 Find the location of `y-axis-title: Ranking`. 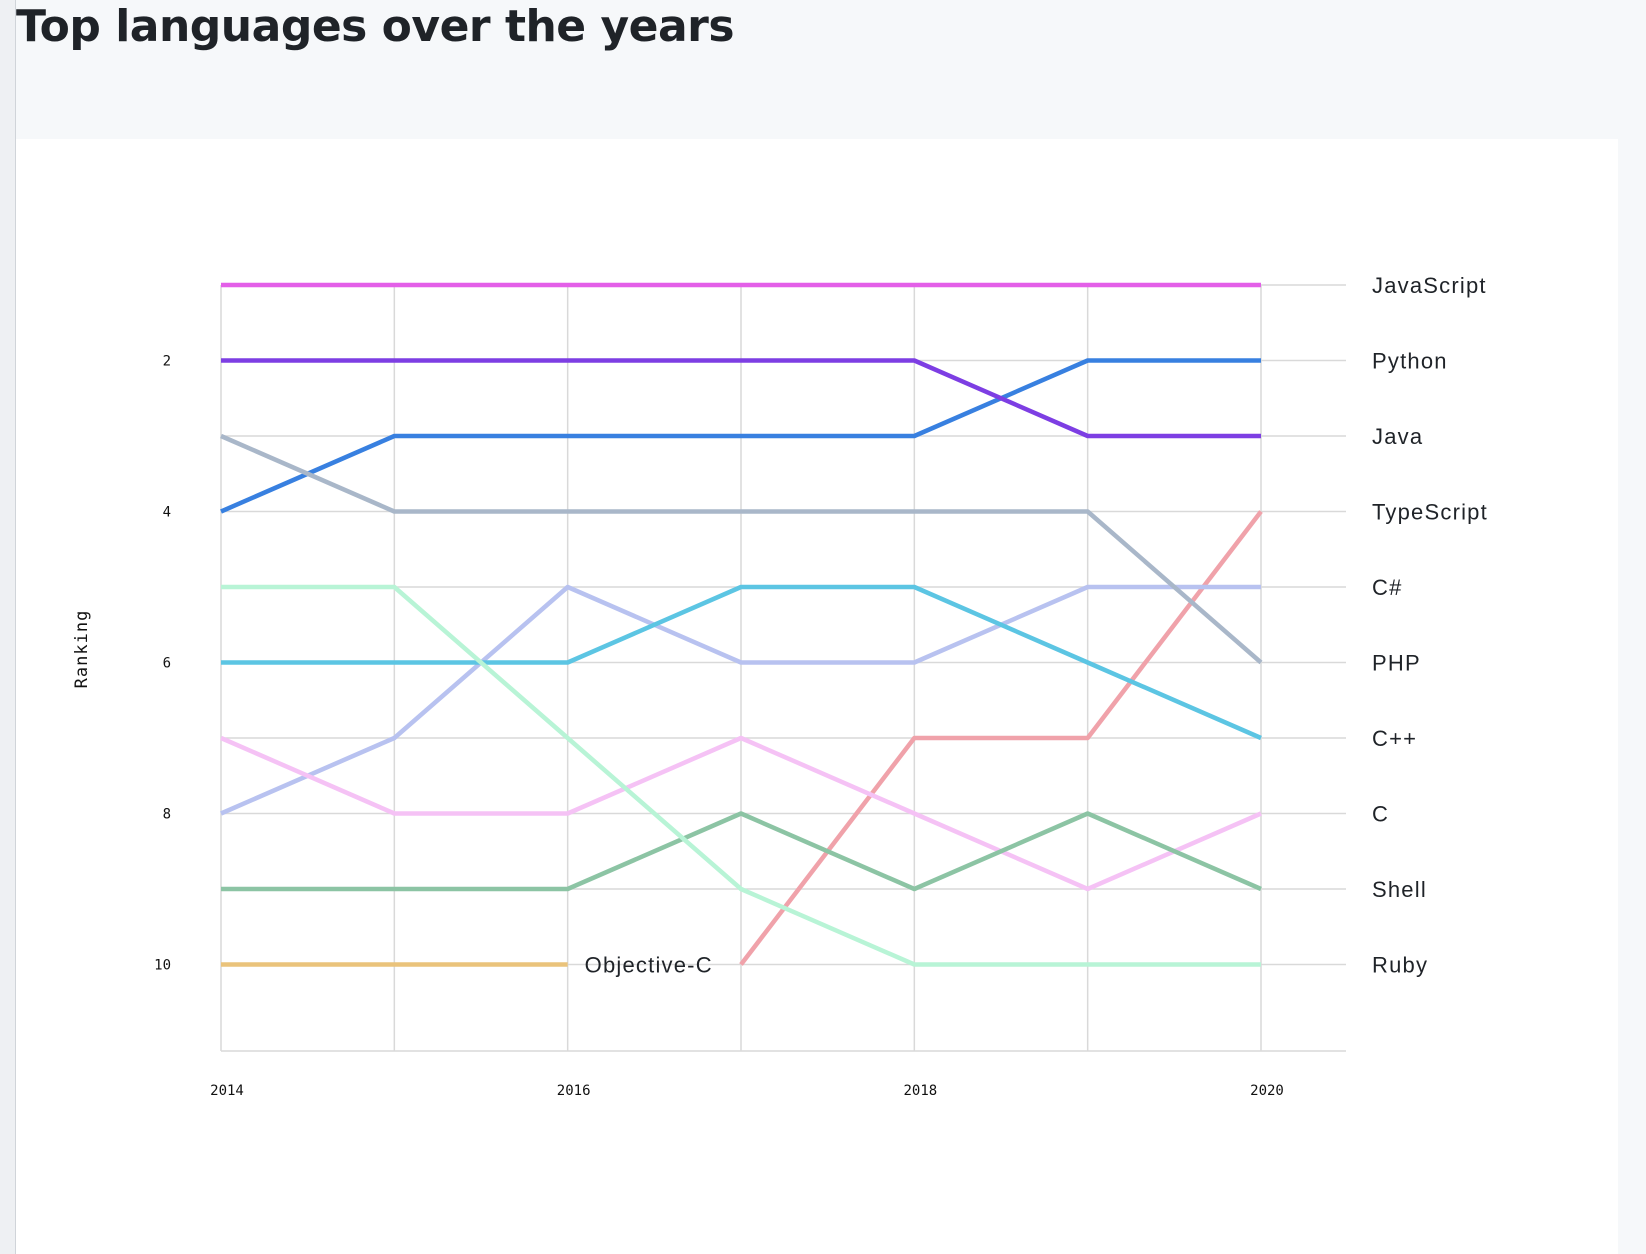

y-axis-title: Ranking is located at coordinates (82, 649).